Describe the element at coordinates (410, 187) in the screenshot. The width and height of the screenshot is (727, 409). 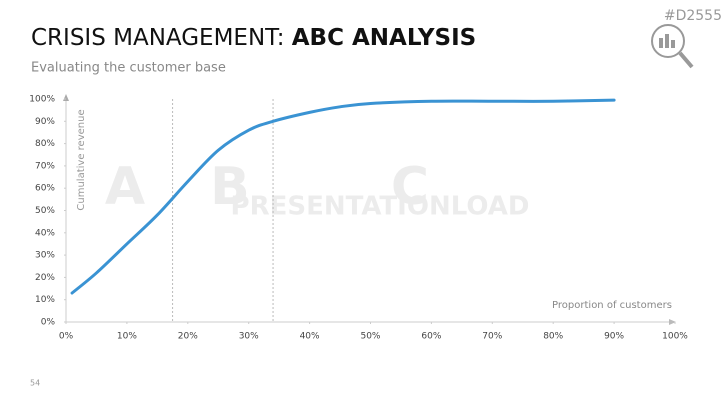
I see `zone-label: C` at that location.